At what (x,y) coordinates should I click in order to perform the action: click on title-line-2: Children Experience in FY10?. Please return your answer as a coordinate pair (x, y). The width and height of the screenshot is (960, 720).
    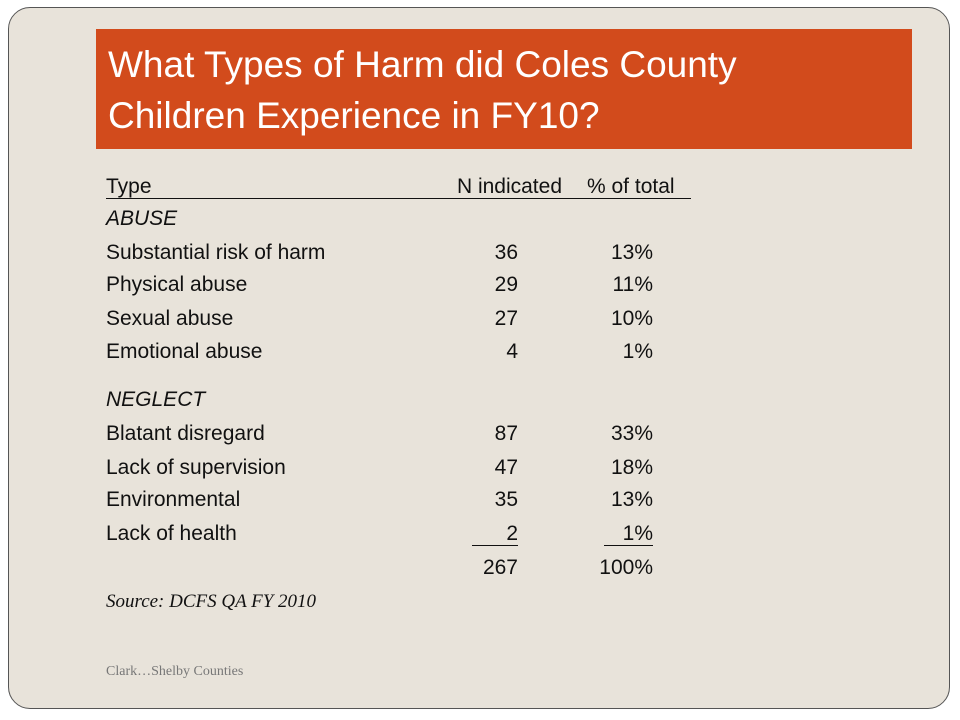
    Looking at the image, I should click on (354, 115).